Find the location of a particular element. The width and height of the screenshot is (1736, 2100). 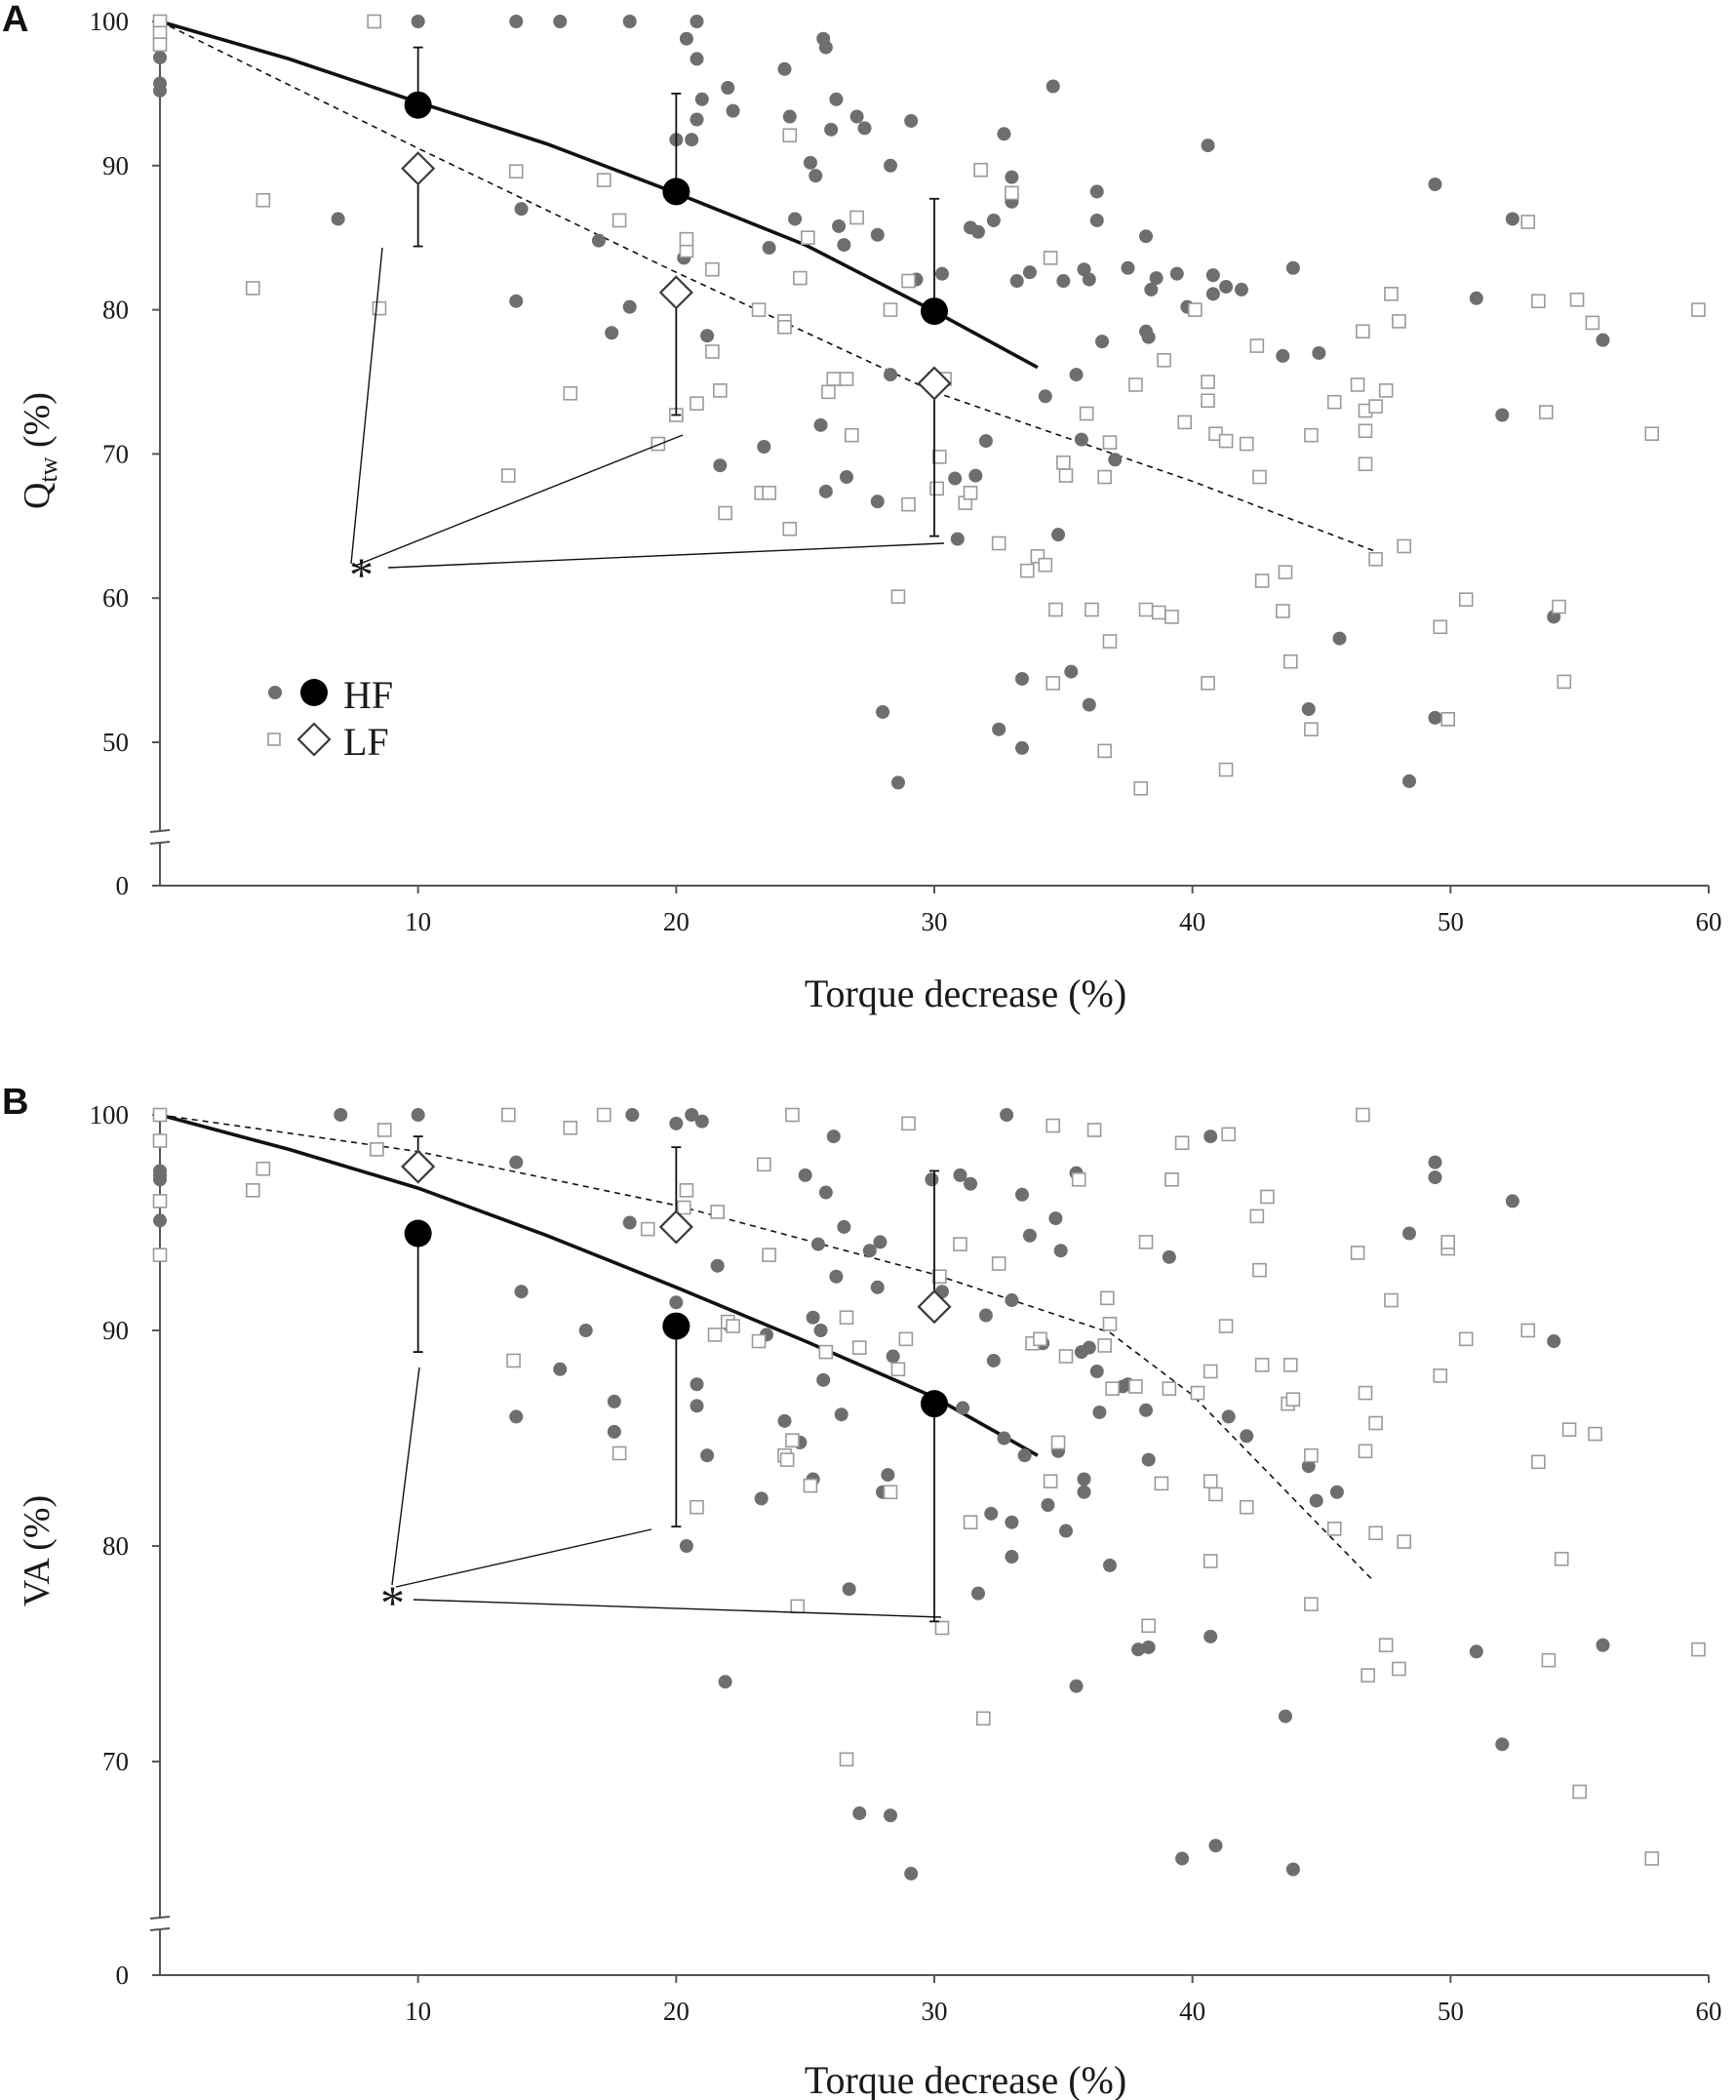

y-tick-label: 100 is located at coordinates (110, 22).